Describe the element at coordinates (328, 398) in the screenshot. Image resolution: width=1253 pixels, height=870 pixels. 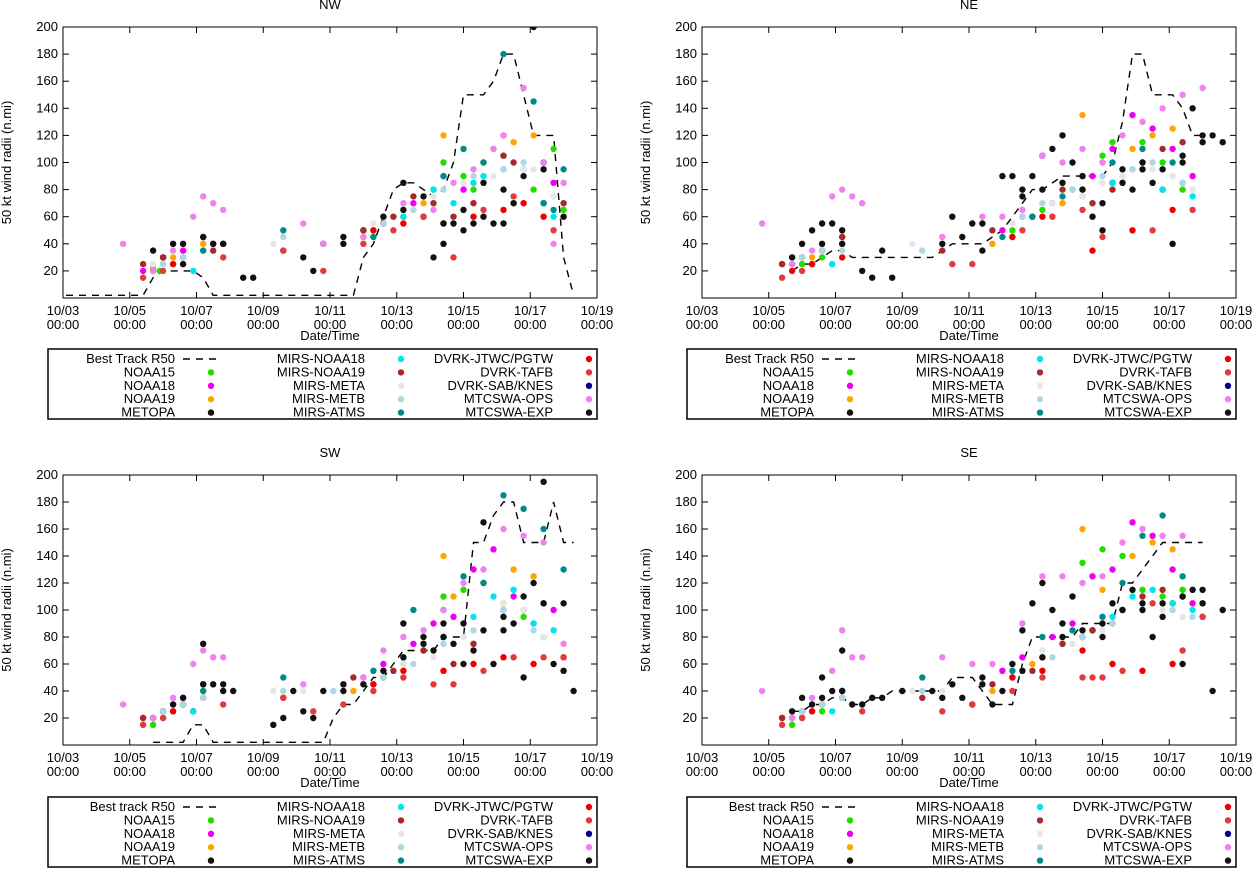
I see `legend-label: MIRS-METB` at that location.